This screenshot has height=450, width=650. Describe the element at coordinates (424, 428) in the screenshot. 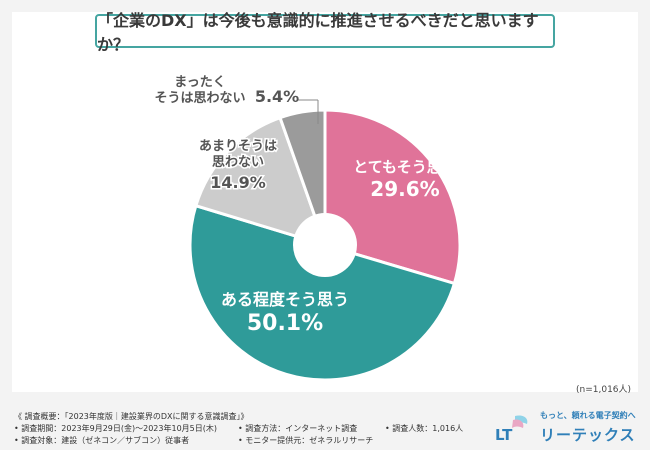

I see `survey-count: • 調査人数：1,016人` at that location.